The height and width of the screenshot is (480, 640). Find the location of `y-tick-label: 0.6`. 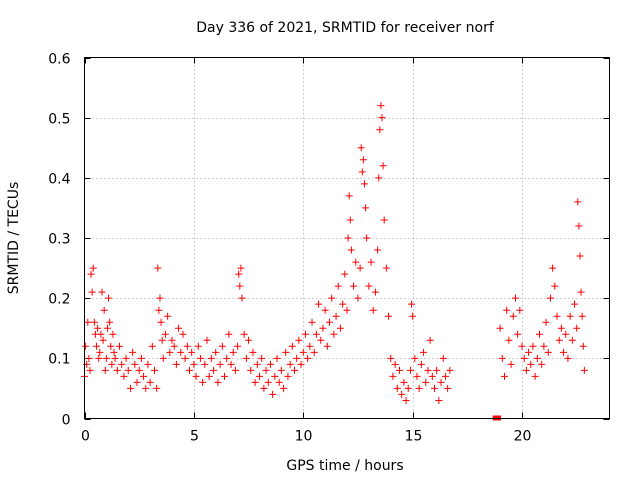

y-tick-label: 0.6 is located at coordinates (59, 60).